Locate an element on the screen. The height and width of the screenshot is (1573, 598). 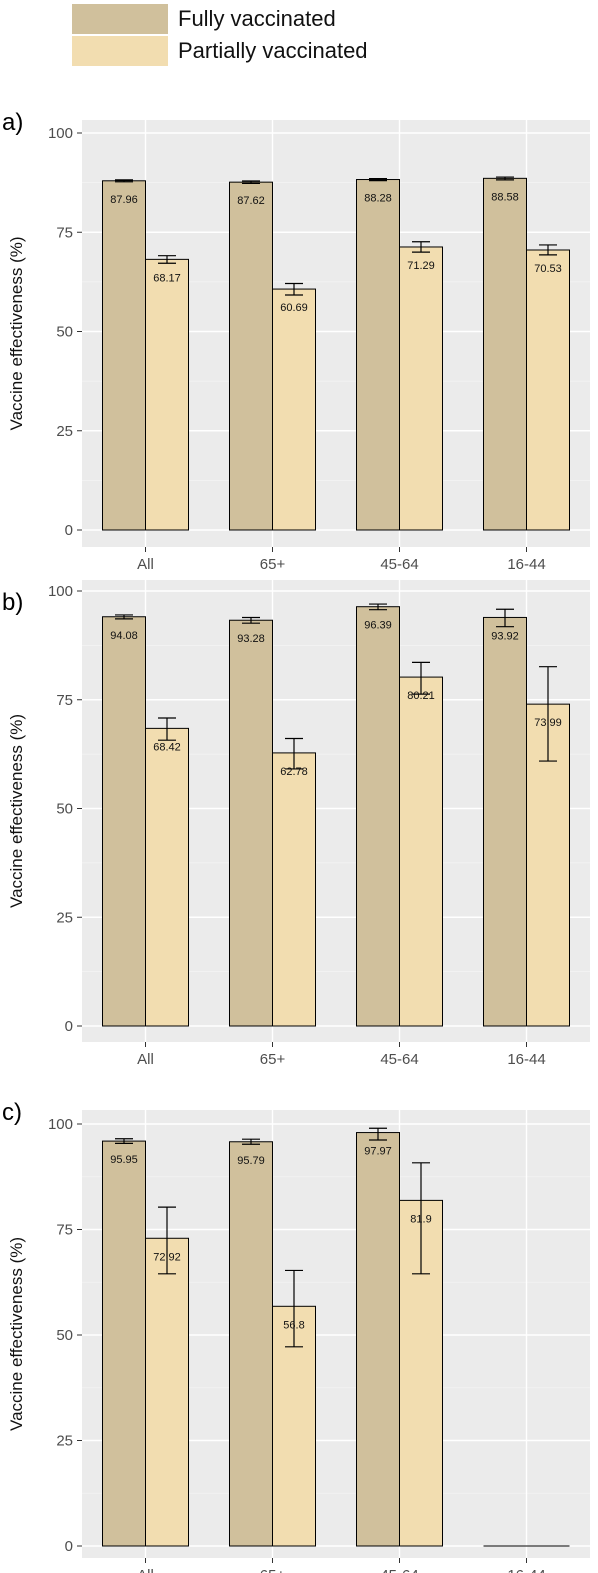
data-label: 72.92 is located at coordinates (167, 1257).